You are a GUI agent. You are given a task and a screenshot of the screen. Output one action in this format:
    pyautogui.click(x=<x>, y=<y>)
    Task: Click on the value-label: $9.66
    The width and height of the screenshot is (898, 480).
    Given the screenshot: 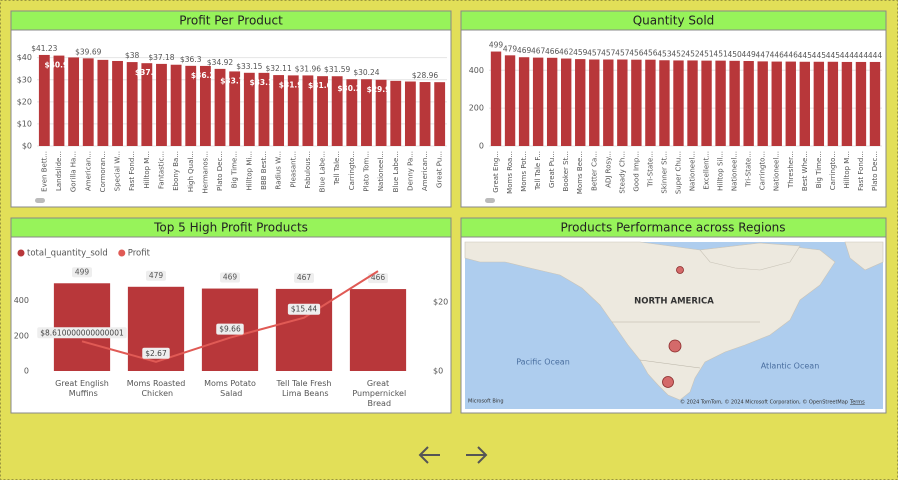 What is the action you would take?
    pyautogui.click(x=230, y=329)
    